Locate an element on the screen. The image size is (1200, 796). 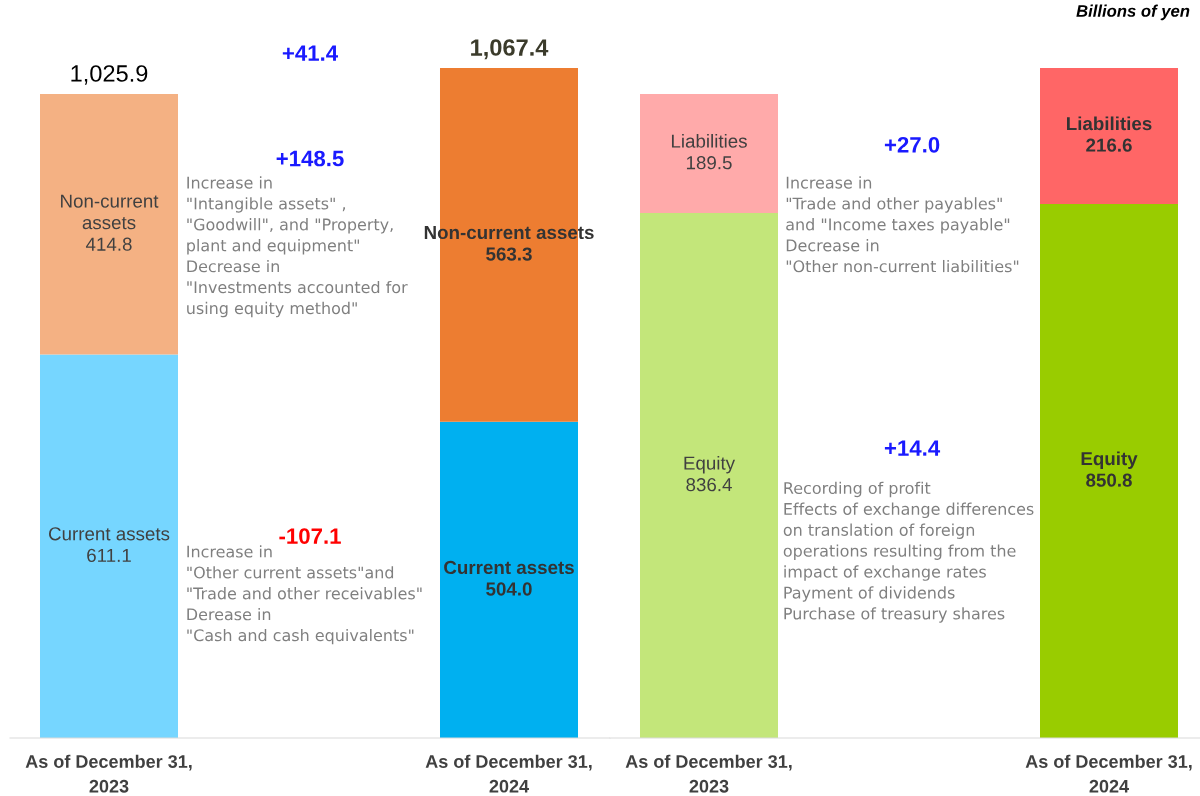
text: Liabilities is located at coordinates (709, 141).